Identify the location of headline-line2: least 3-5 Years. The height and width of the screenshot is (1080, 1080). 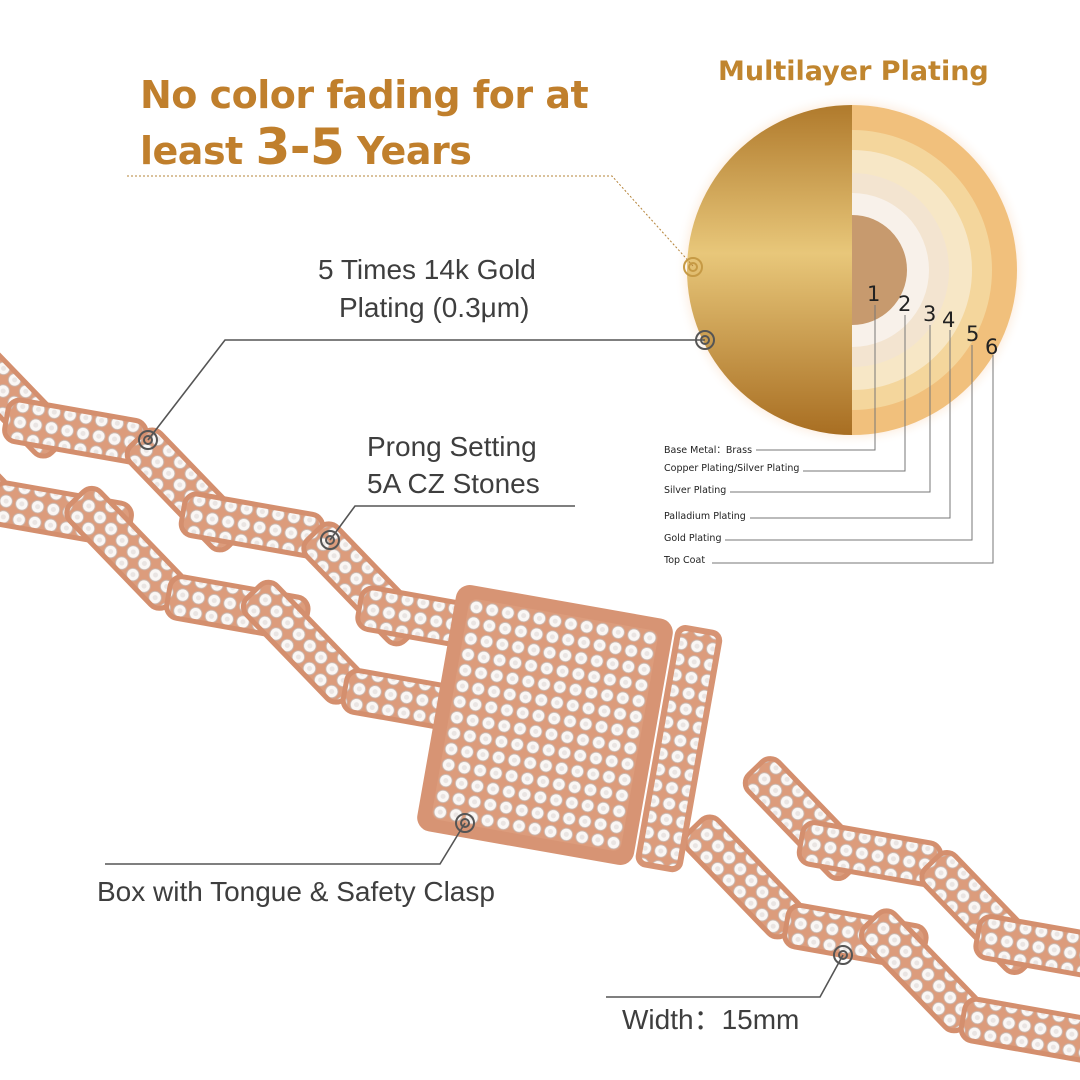
(306, 147).